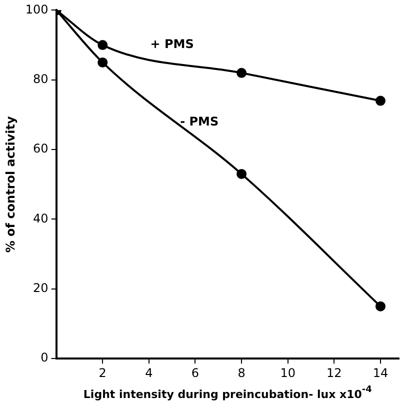 This screenshot has width=407, height=406. What do you see at coordinates (40, 218) in the screenshot?
I see `y-tick-label: 40` at bounding box center [40, 218].